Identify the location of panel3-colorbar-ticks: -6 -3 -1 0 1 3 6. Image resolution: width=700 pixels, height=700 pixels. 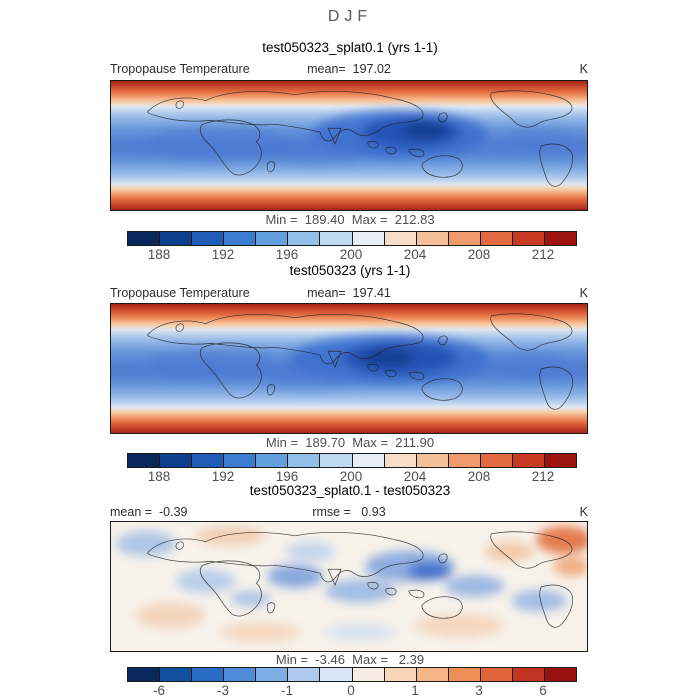
(351, 691).